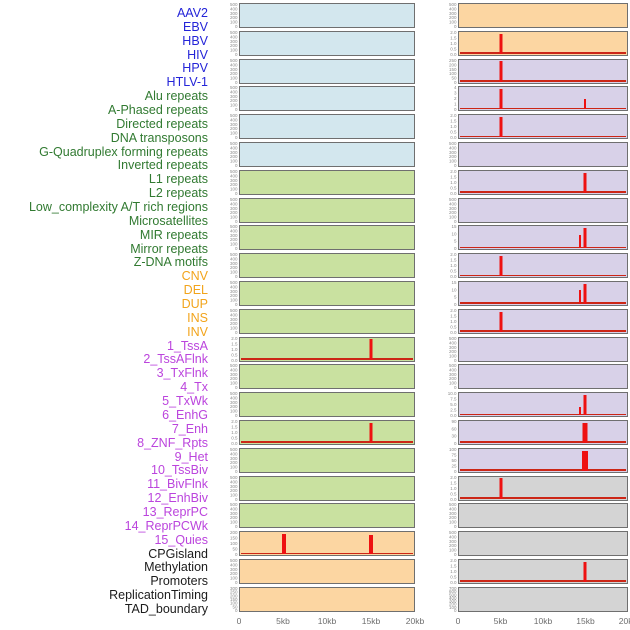 Image resolution: width=630 pixels, height=630 pixels. What do you see at coordinates (182, 373) in the screenshot?
I see `track-label: 3_TxFlnk` at bounding box center [182, 373].